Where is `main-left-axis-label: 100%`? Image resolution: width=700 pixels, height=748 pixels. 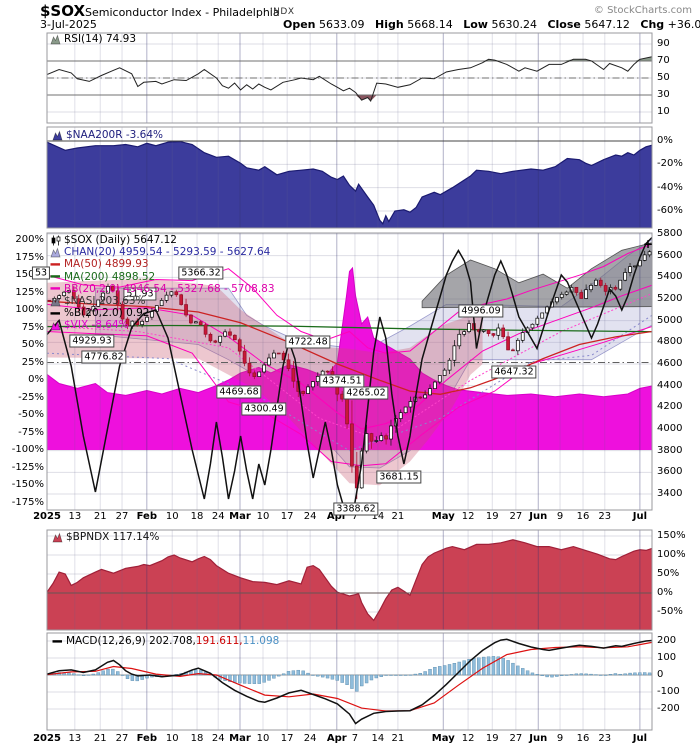 main-left-axis-label: 100% is located at coordinates (29, 309).